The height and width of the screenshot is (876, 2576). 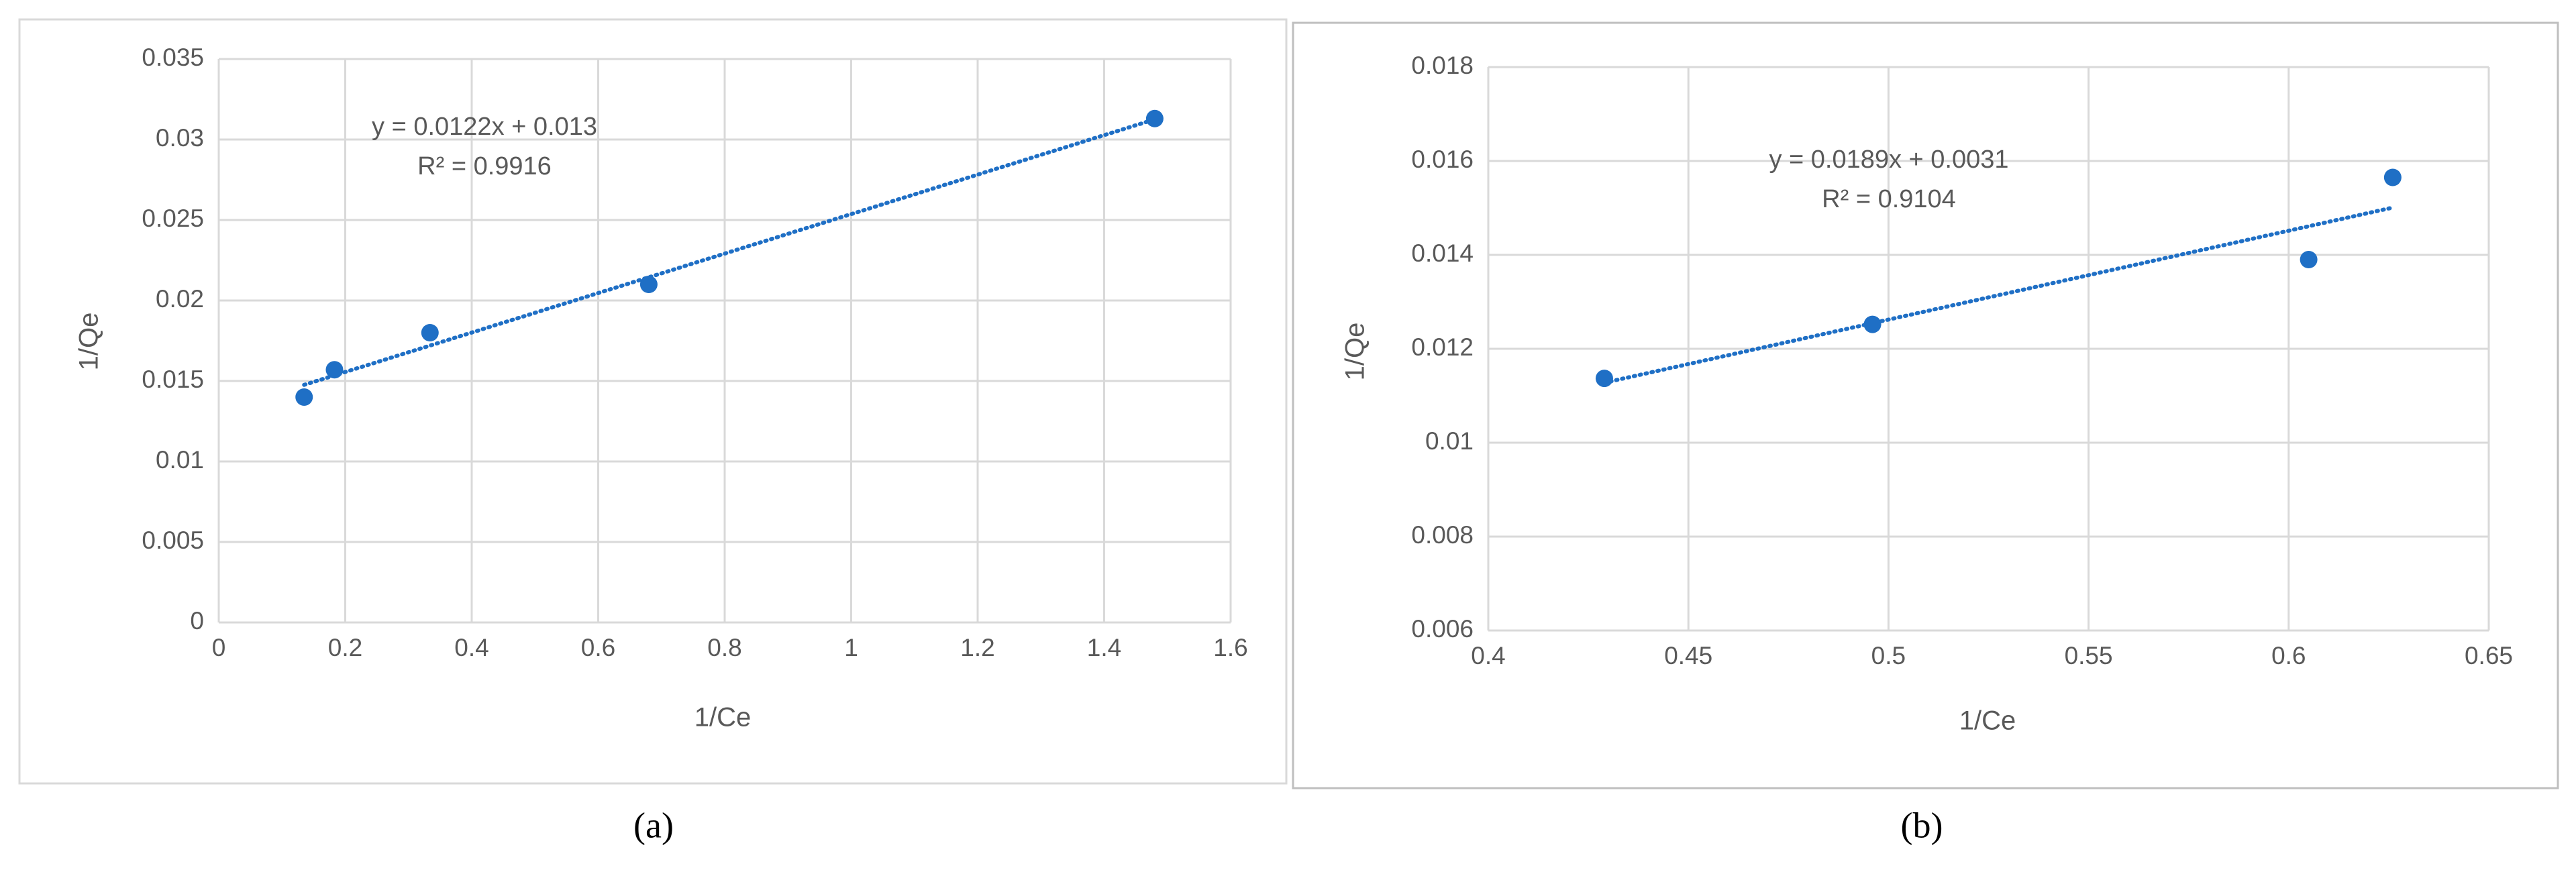 I want to click on x-tick-label: 0.2, so click(x=345, y=647).